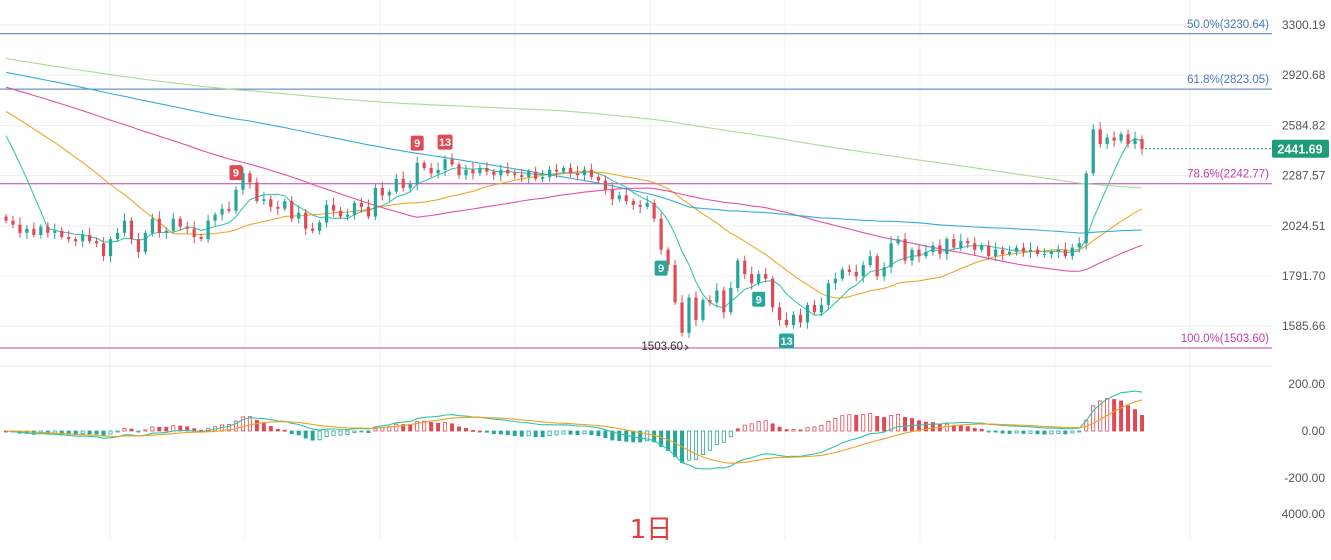 This screenshot has height=560, width=1331. Describe the element at coordinates (1304, 75) in the screenshot. I see `price-axis-tick: 2920.68` at that location.